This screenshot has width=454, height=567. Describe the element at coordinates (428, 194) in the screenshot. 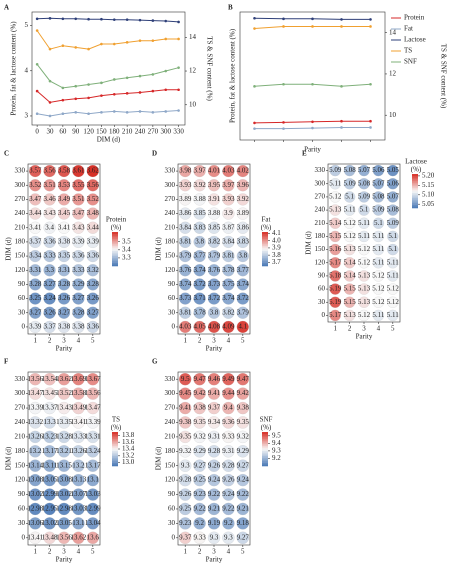

I see `colorbar-tick-label: 5.10` at that location.